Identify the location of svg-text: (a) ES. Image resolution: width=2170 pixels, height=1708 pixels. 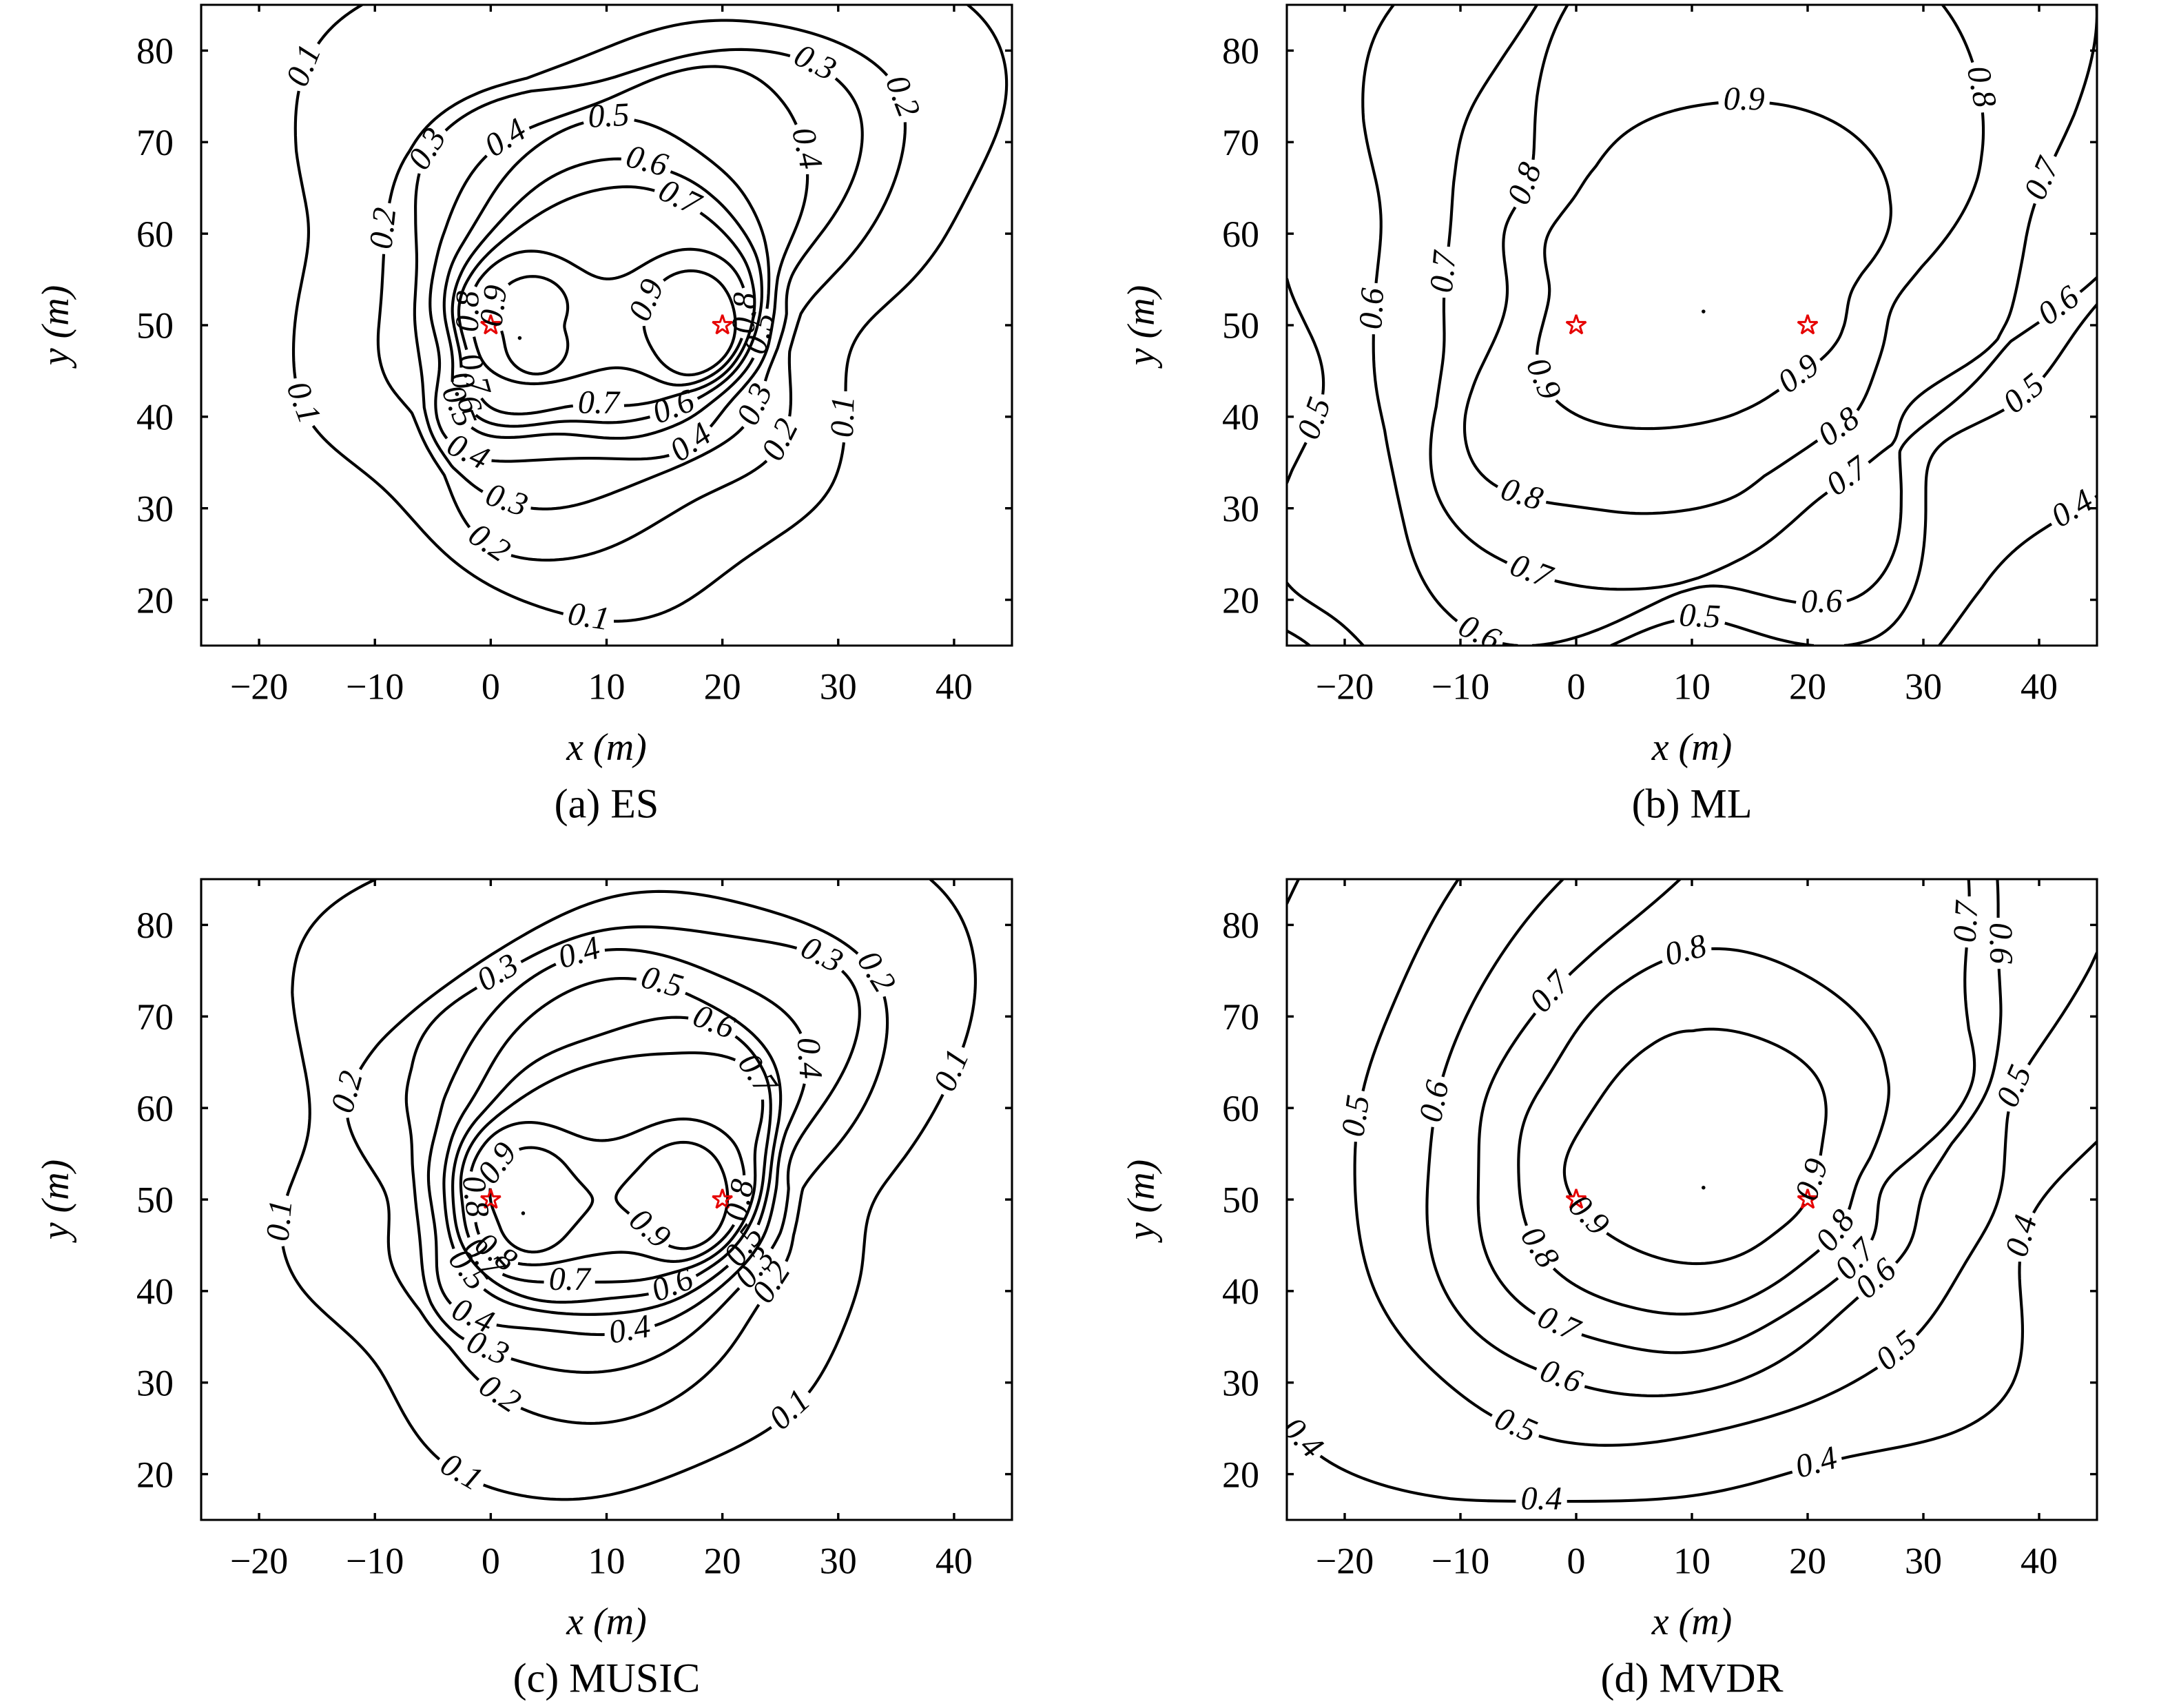
(607, 804).